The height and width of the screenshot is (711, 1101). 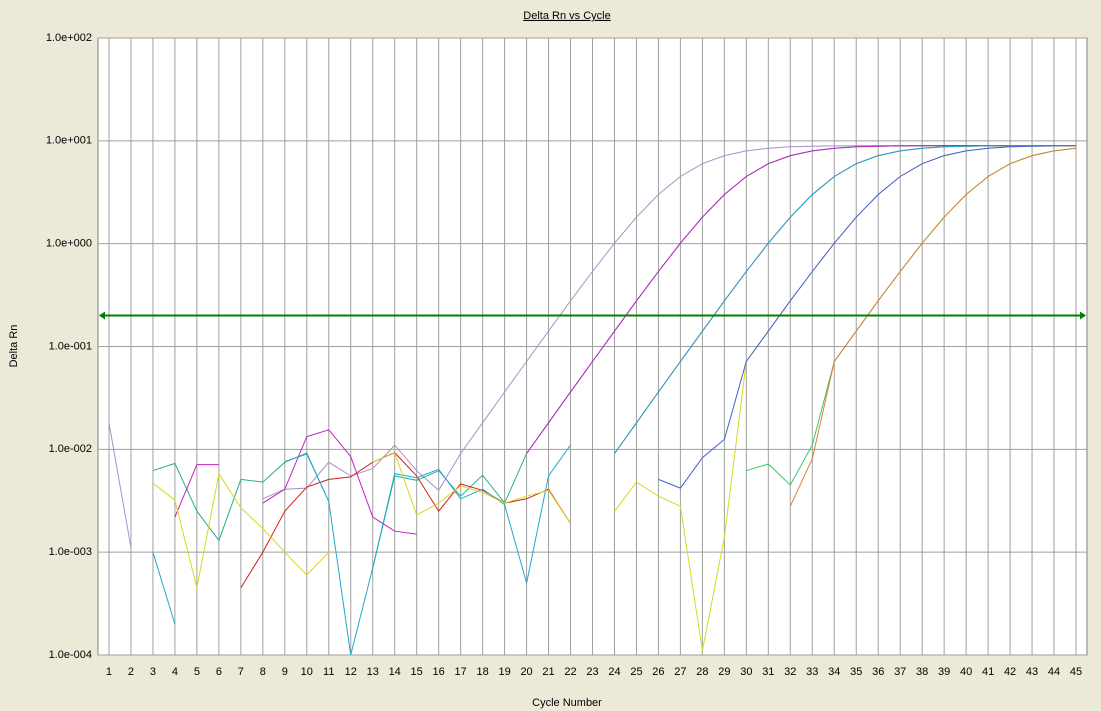 What do you see at coordinates (14, 346) in the screenshot?
I see `y-axis-label: Delta Rn` at bounding box center [14, 346].